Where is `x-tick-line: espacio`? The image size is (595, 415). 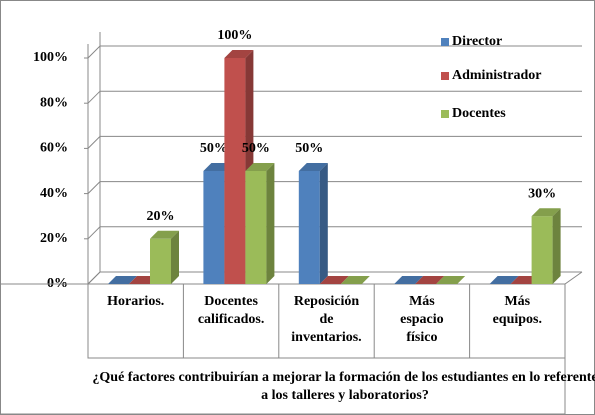
x-tick-line: espacio is located at coordinates (422, 319).